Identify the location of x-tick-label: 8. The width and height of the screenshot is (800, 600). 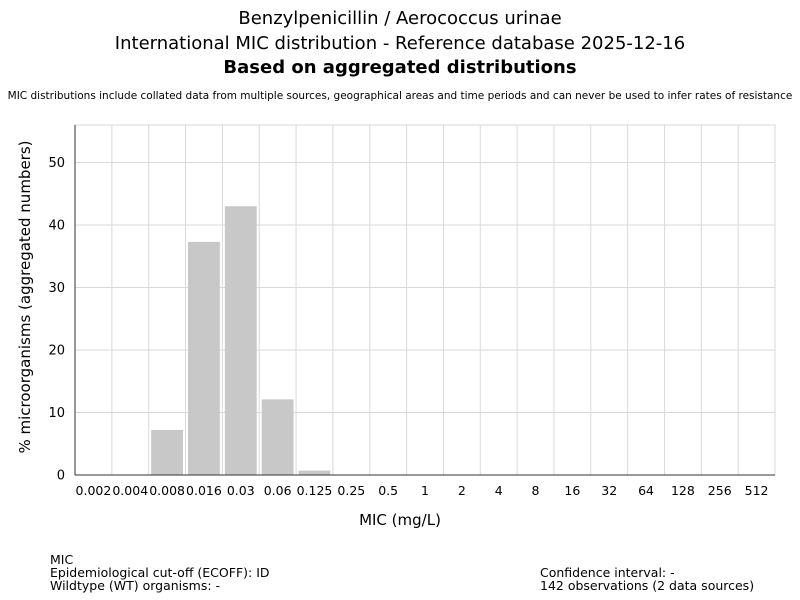
(536, 490).